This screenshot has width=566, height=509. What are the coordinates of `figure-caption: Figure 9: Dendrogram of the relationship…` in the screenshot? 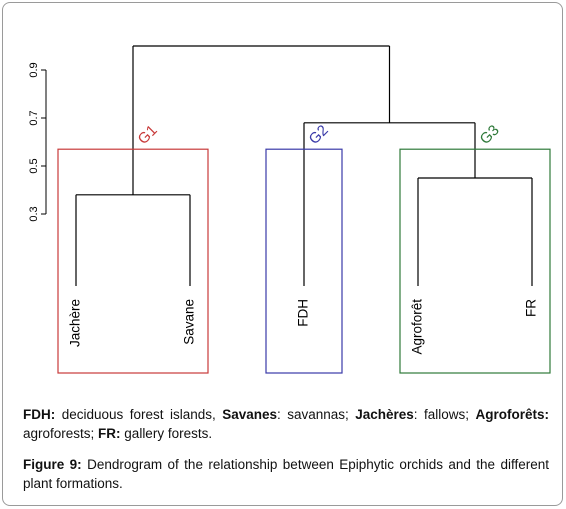 It's located at (286, 474).